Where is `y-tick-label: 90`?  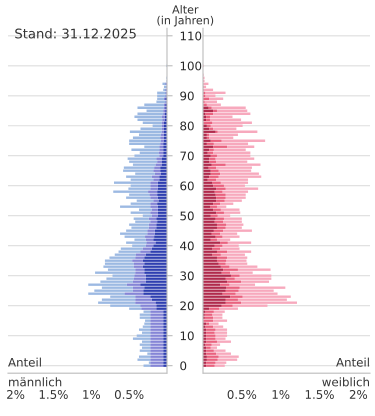
y-tick-label: 90 is located at coordinates (187, 95).